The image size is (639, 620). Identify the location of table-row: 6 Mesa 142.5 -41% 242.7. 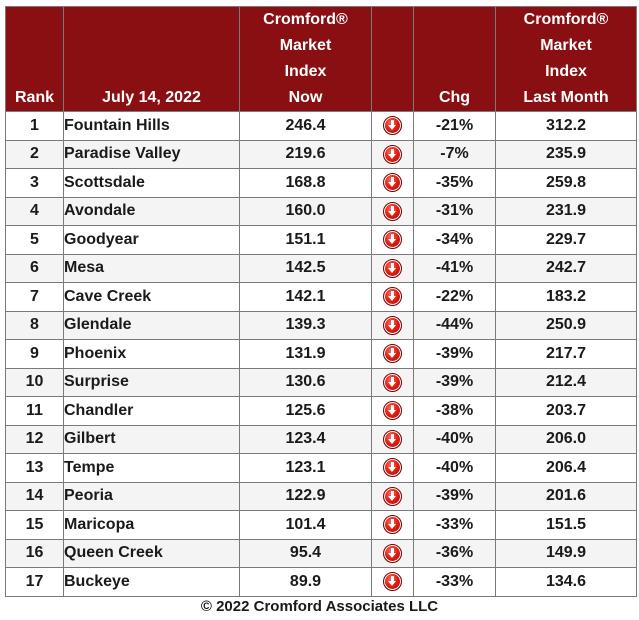
(321, 268).